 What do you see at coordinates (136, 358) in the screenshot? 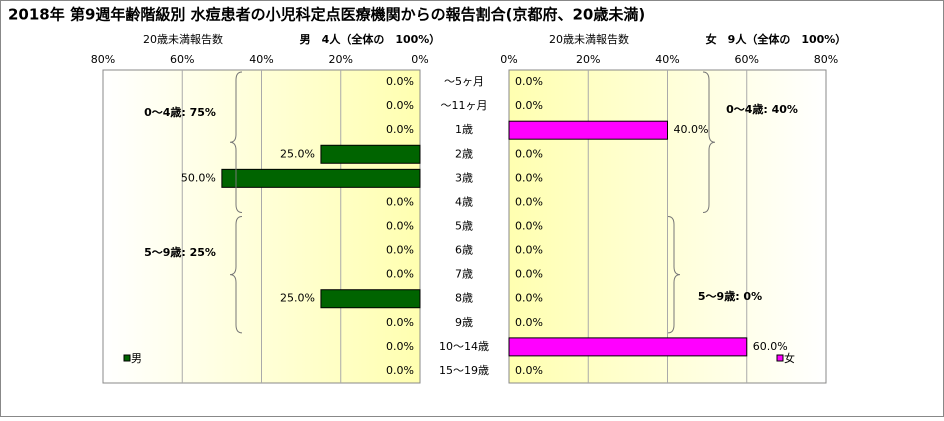
I see `legend-label: 男` at bounding box center [136, 358].